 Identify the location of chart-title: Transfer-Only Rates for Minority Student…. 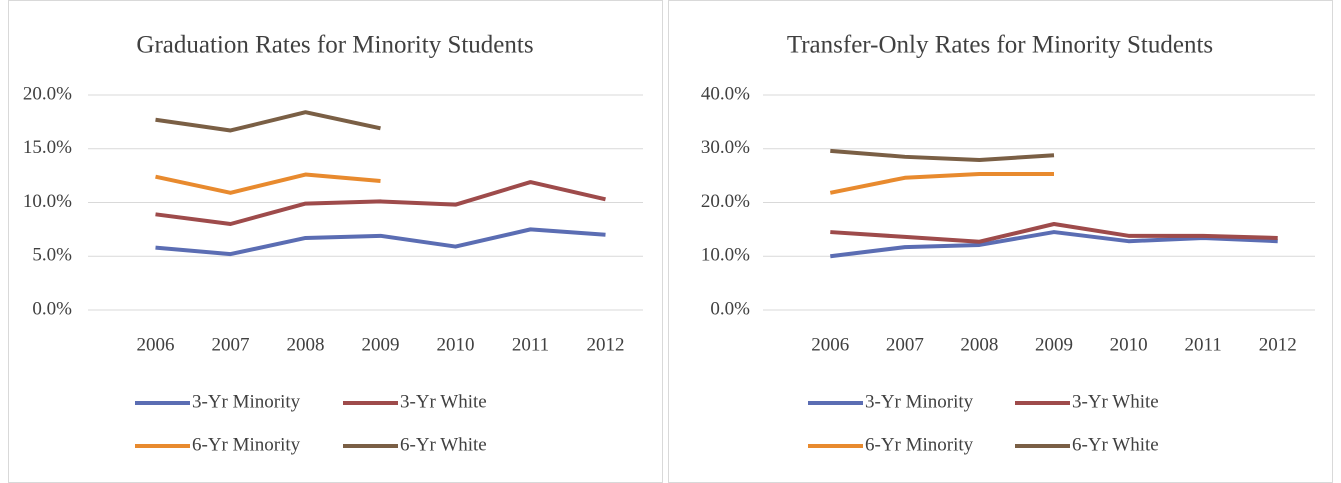
(1000, 45).